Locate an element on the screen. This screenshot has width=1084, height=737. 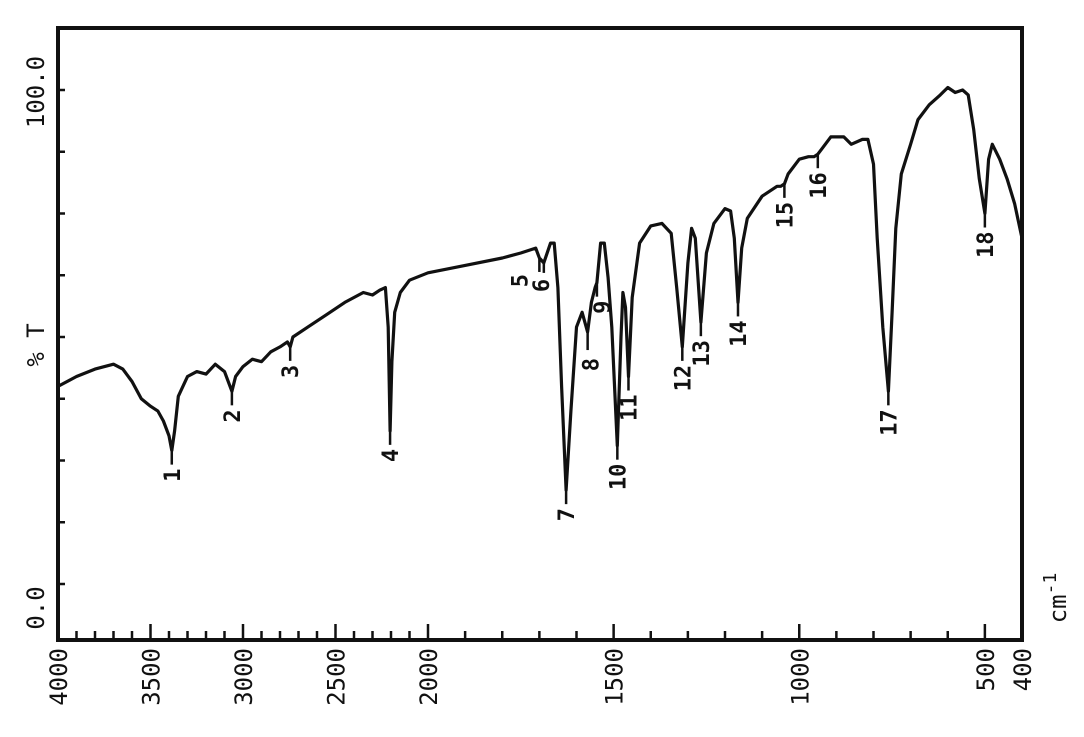
y-axis-title: % T is located at coordinates (36, 344).